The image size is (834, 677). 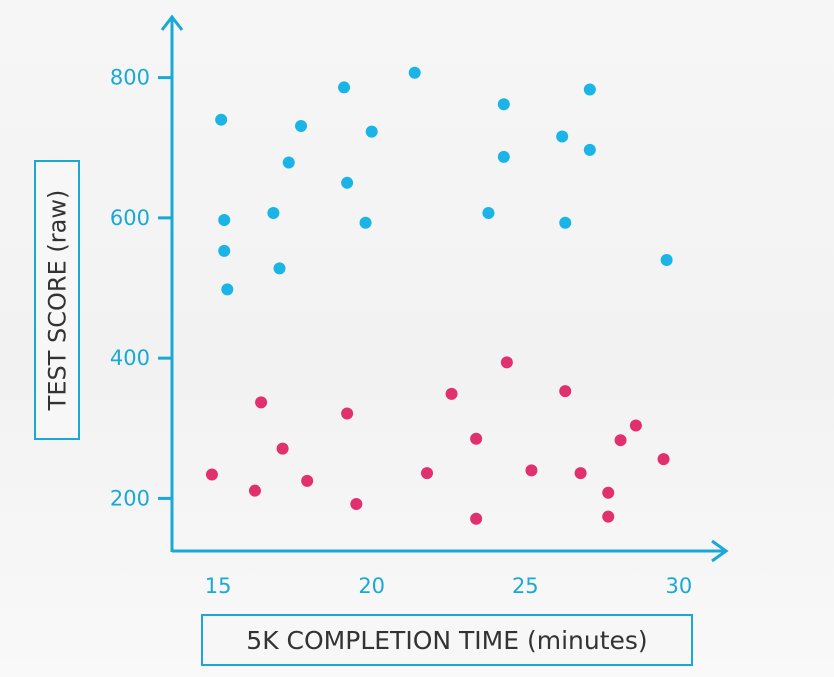 What do you see at coordinates (130, 78) in the screenshot?
I see `y-tick-label: 800` at bounding box center [130, 78].